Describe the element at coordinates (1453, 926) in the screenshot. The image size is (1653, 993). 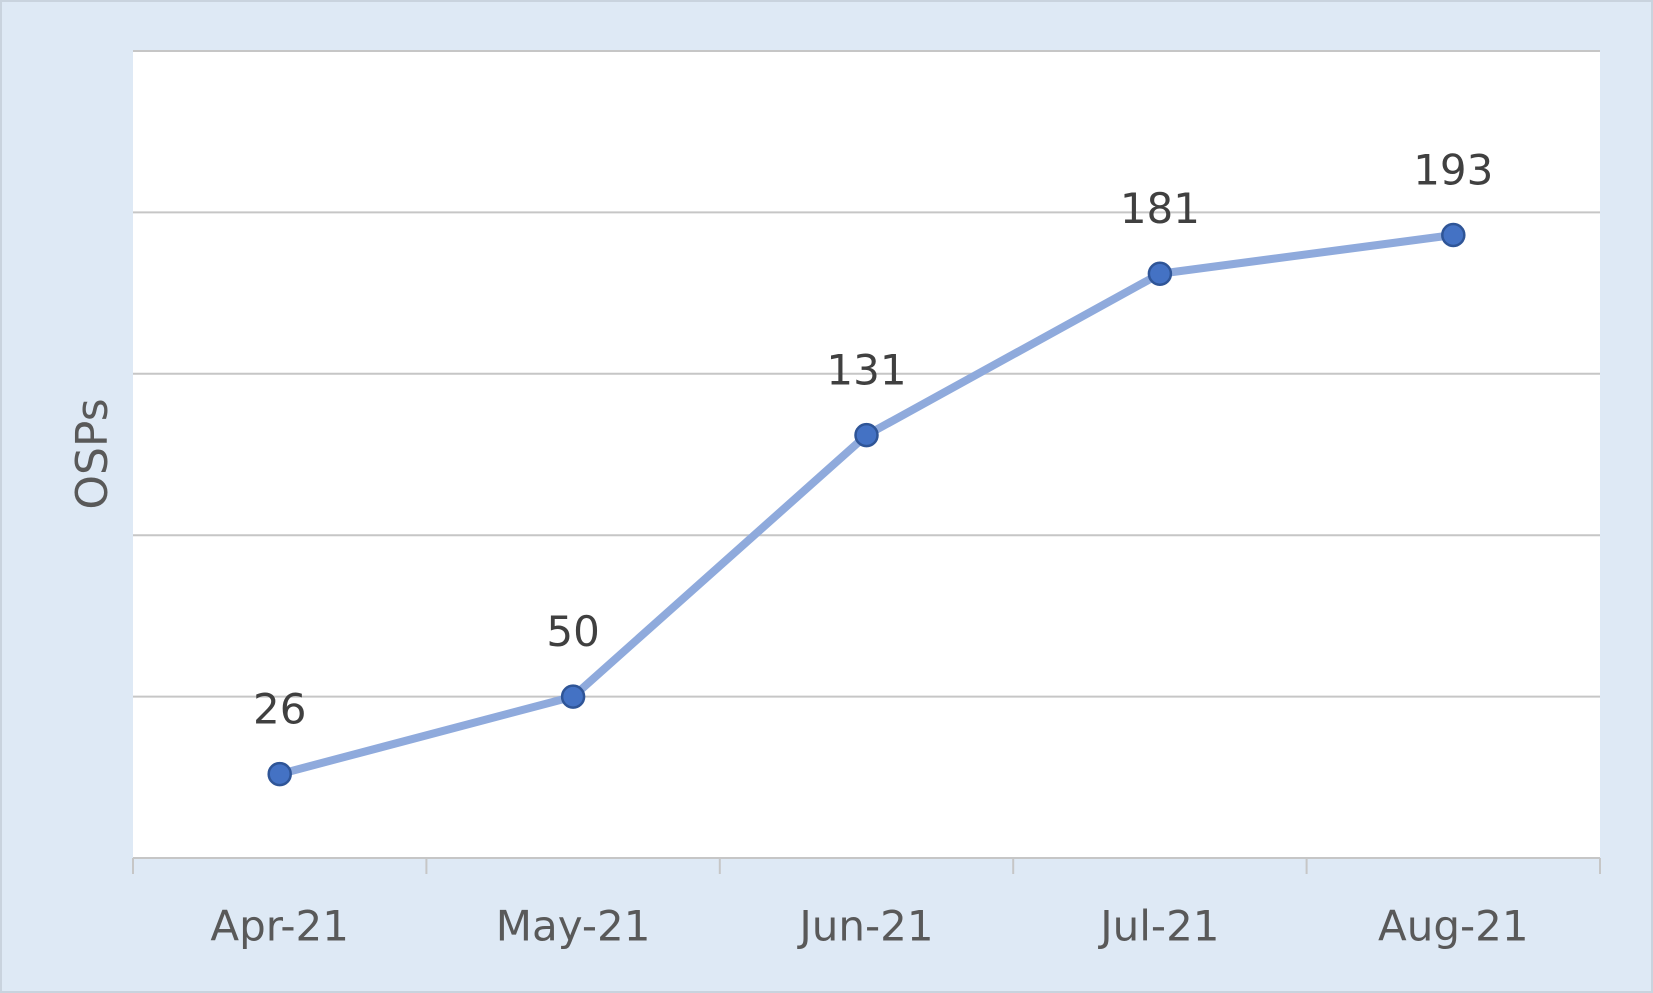
I see `x-tick-label: Aug-21` at that location.